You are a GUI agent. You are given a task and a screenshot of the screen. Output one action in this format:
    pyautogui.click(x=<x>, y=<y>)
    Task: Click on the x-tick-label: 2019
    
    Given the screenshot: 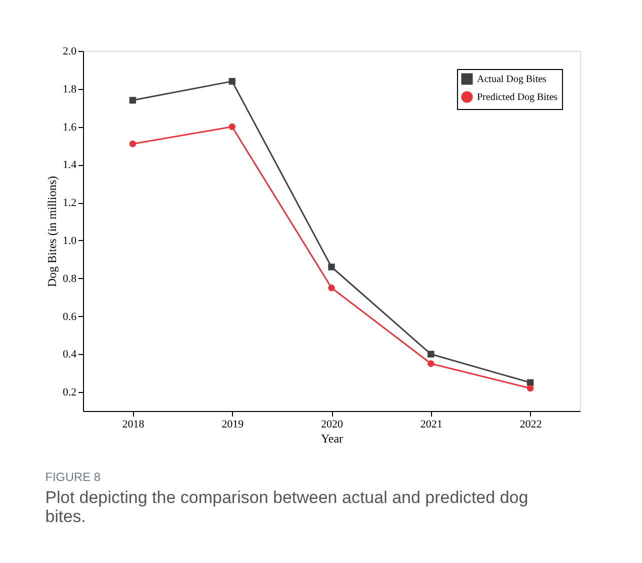 What is the action you would take?
    pyautogui.click(x=233, y=424)
    